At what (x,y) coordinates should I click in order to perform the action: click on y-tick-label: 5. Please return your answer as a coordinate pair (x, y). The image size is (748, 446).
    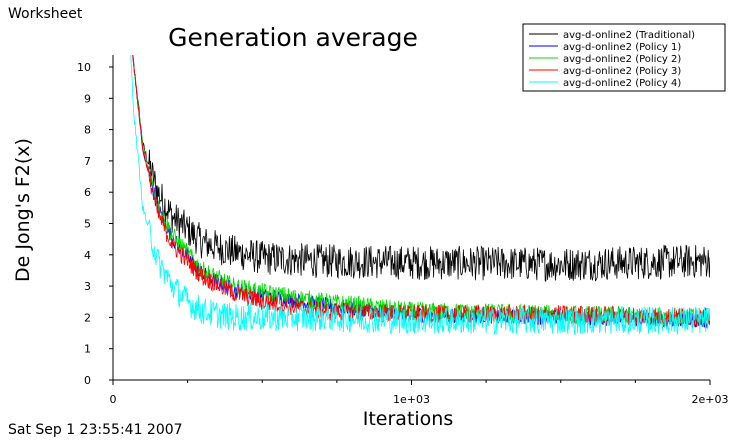
    Looking at the image, I should click on (87, 224).